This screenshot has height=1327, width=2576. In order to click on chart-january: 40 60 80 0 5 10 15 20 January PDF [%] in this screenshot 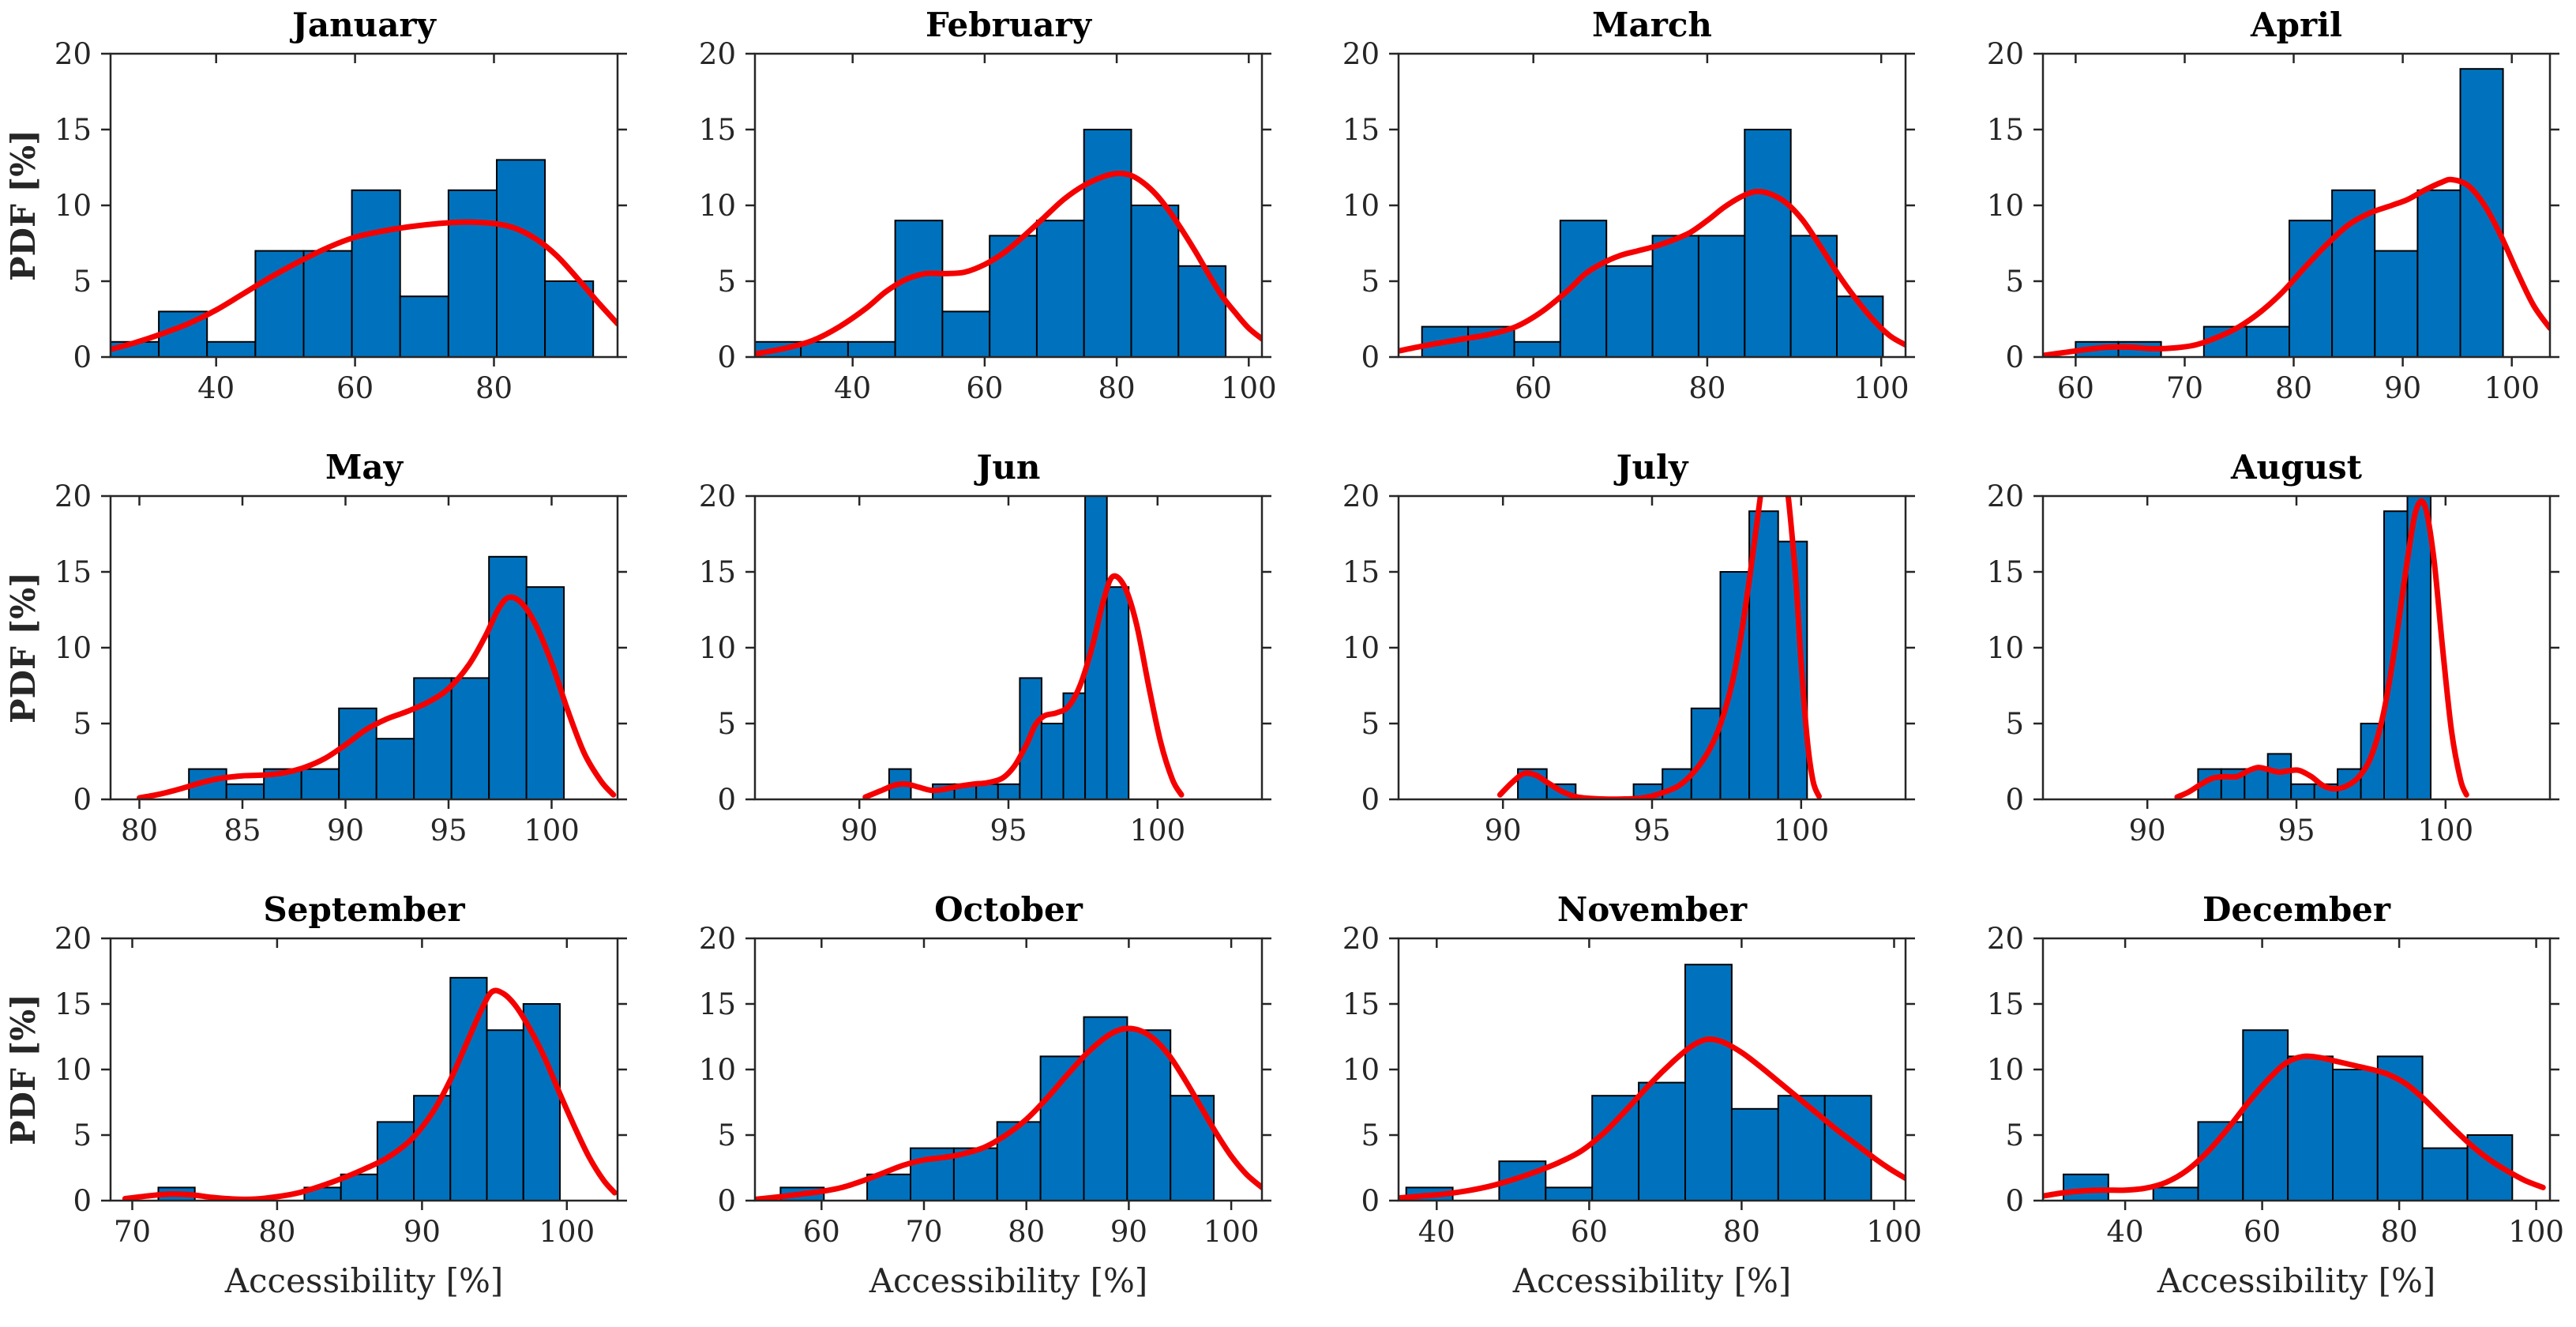, I will do `click(315, 205)`.